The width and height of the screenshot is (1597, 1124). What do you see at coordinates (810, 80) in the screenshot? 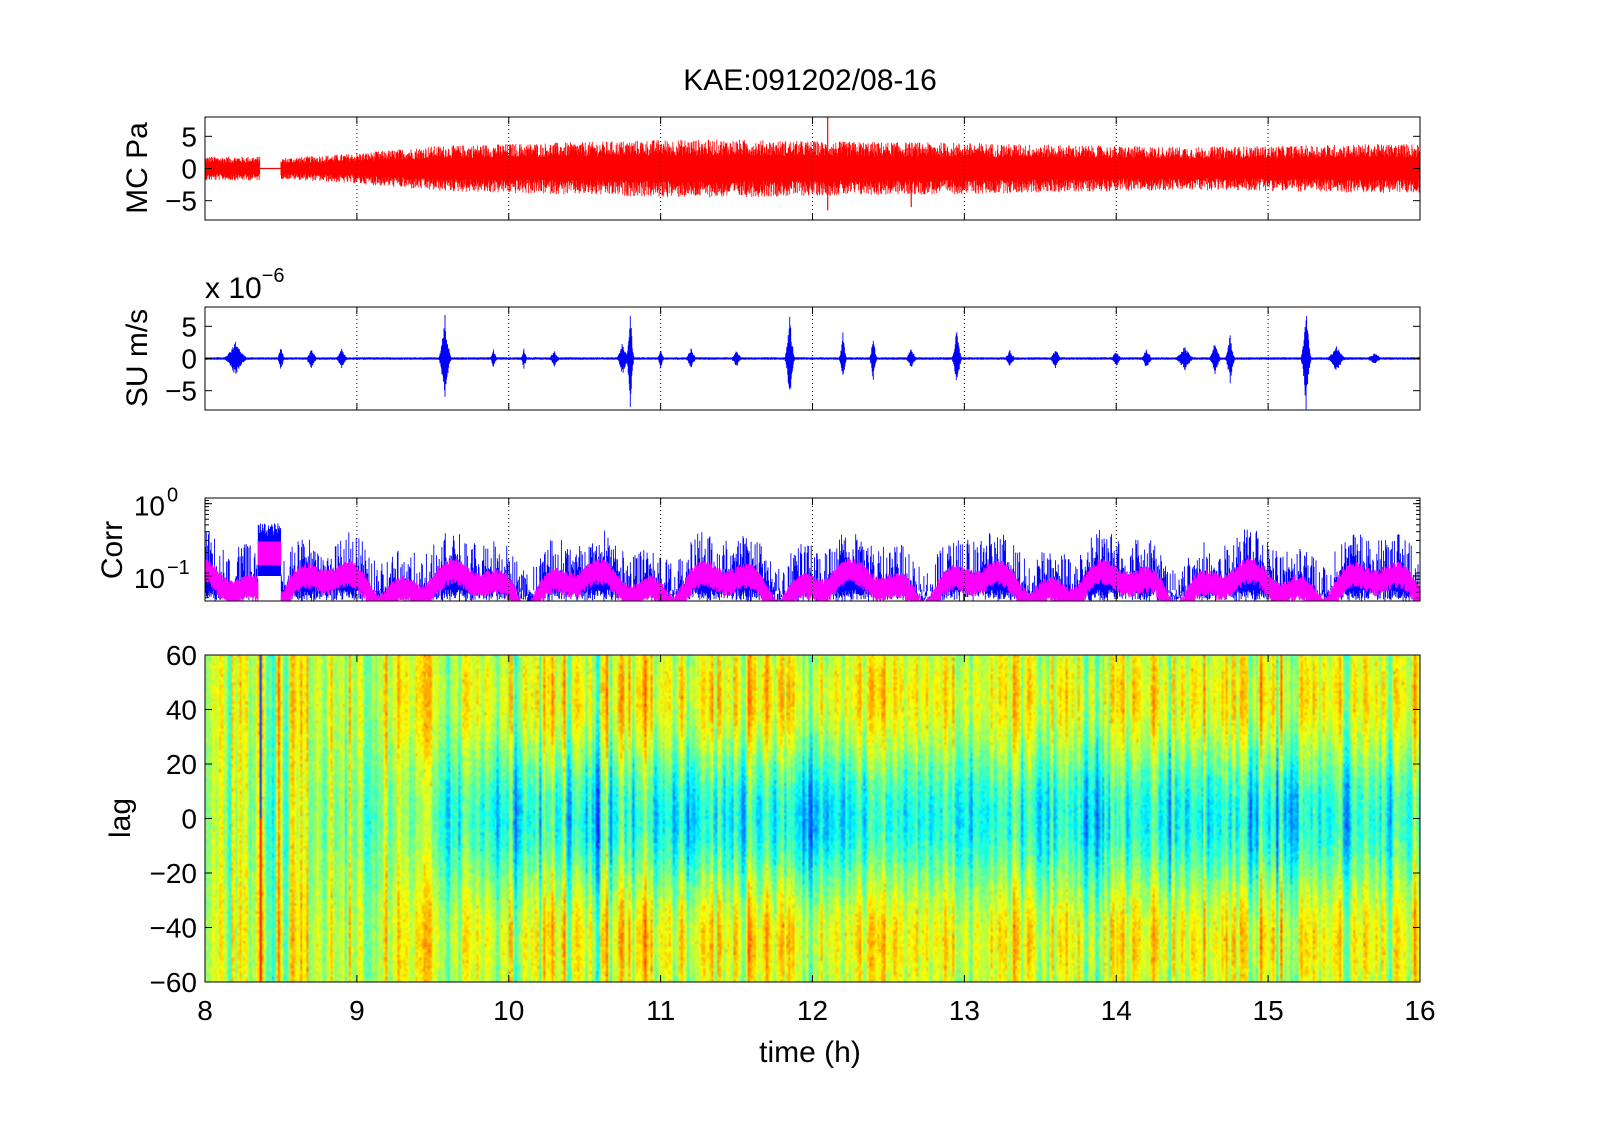
I see `chart-title: KAE:091202/08-16` at bounding box center [810, 80].